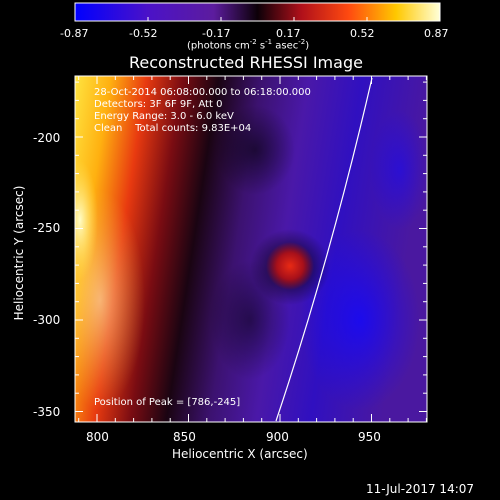  I want to click on colorbar, so click(257, 12).